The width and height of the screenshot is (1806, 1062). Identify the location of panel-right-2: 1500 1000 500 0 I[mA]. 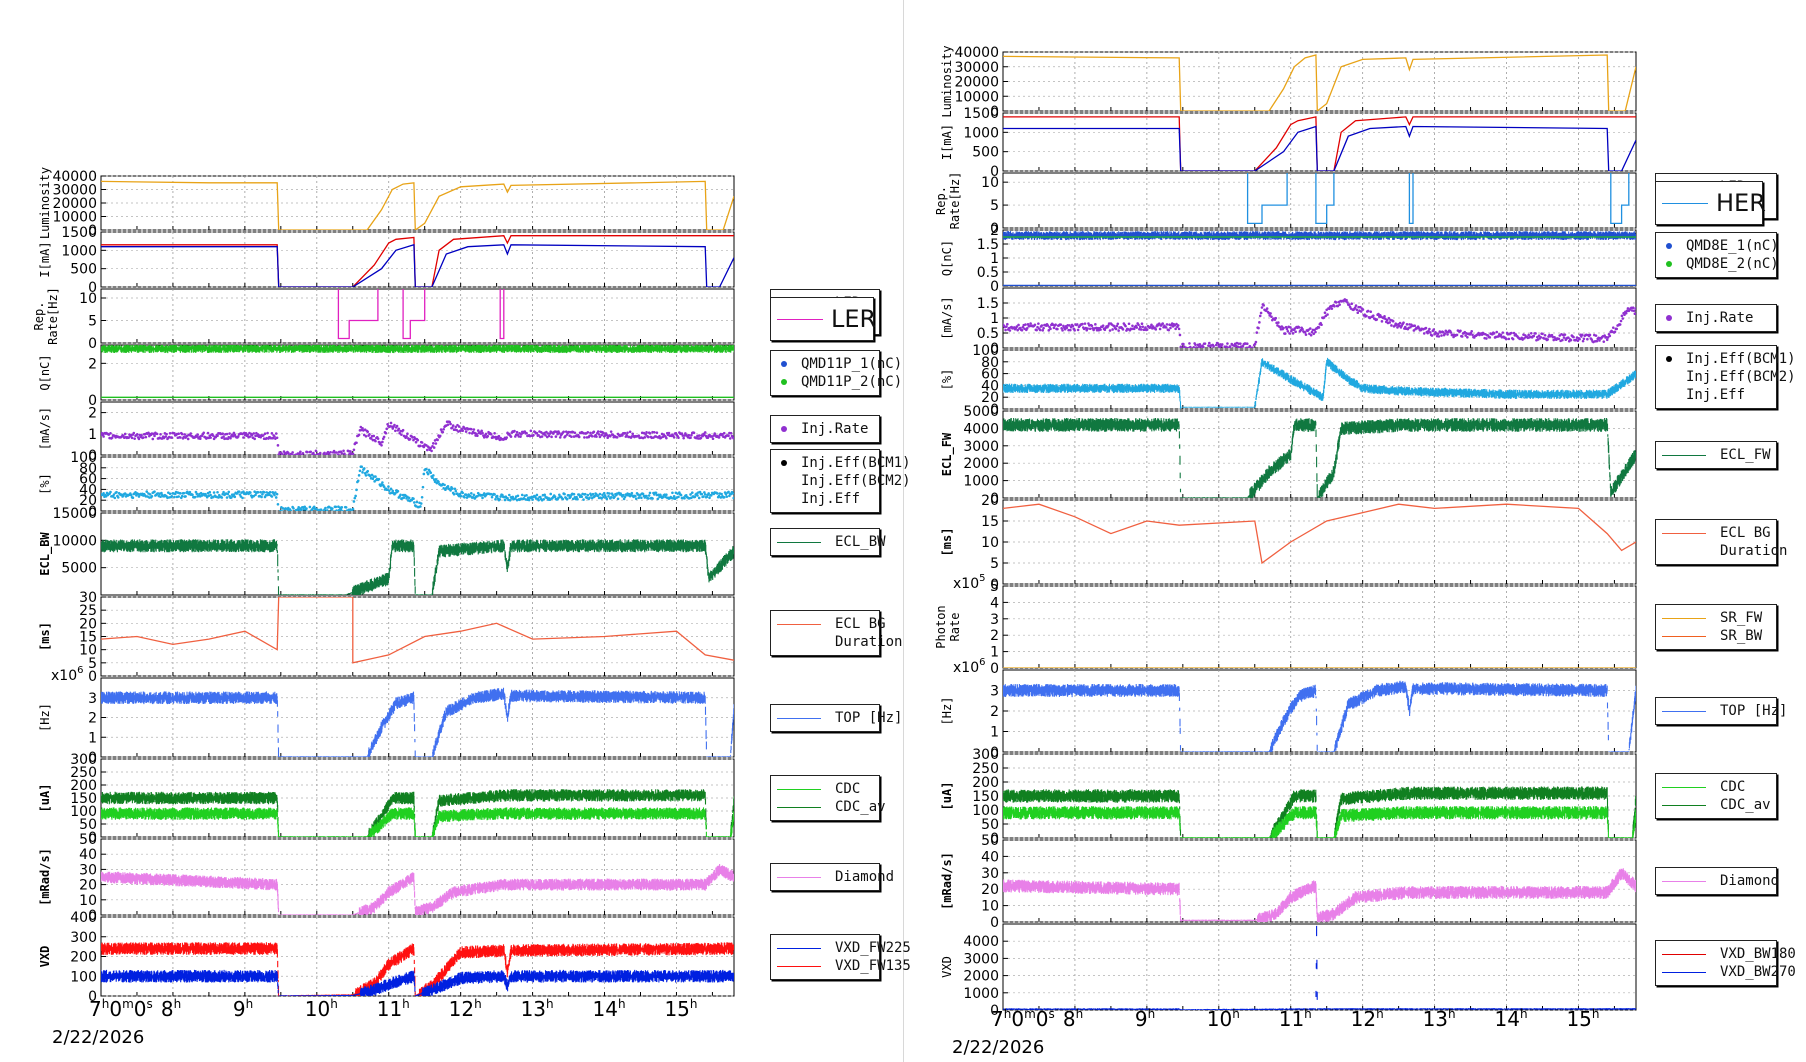
(1288, 143).